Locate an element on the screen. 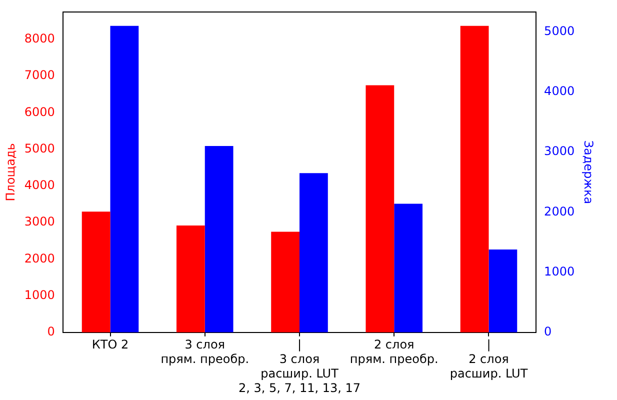  y2-tick-label: 3000 is located at coordinates (559, 151).